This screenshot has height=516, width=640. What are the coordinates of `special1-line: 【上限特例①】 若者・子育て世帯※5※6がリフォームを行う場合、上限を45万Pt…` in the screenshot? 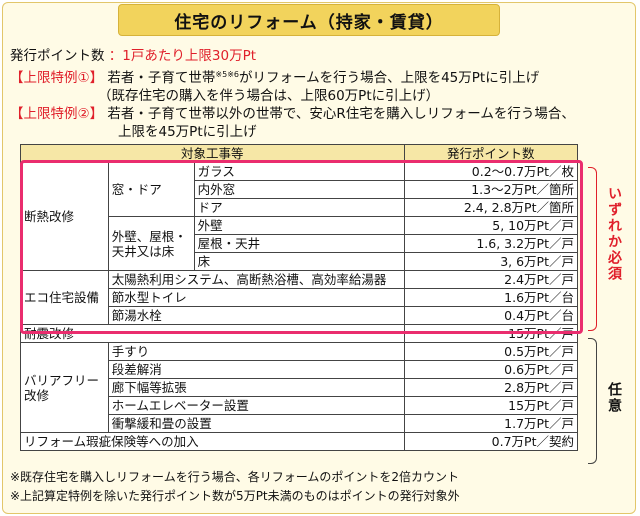 It's located at (274, 76).